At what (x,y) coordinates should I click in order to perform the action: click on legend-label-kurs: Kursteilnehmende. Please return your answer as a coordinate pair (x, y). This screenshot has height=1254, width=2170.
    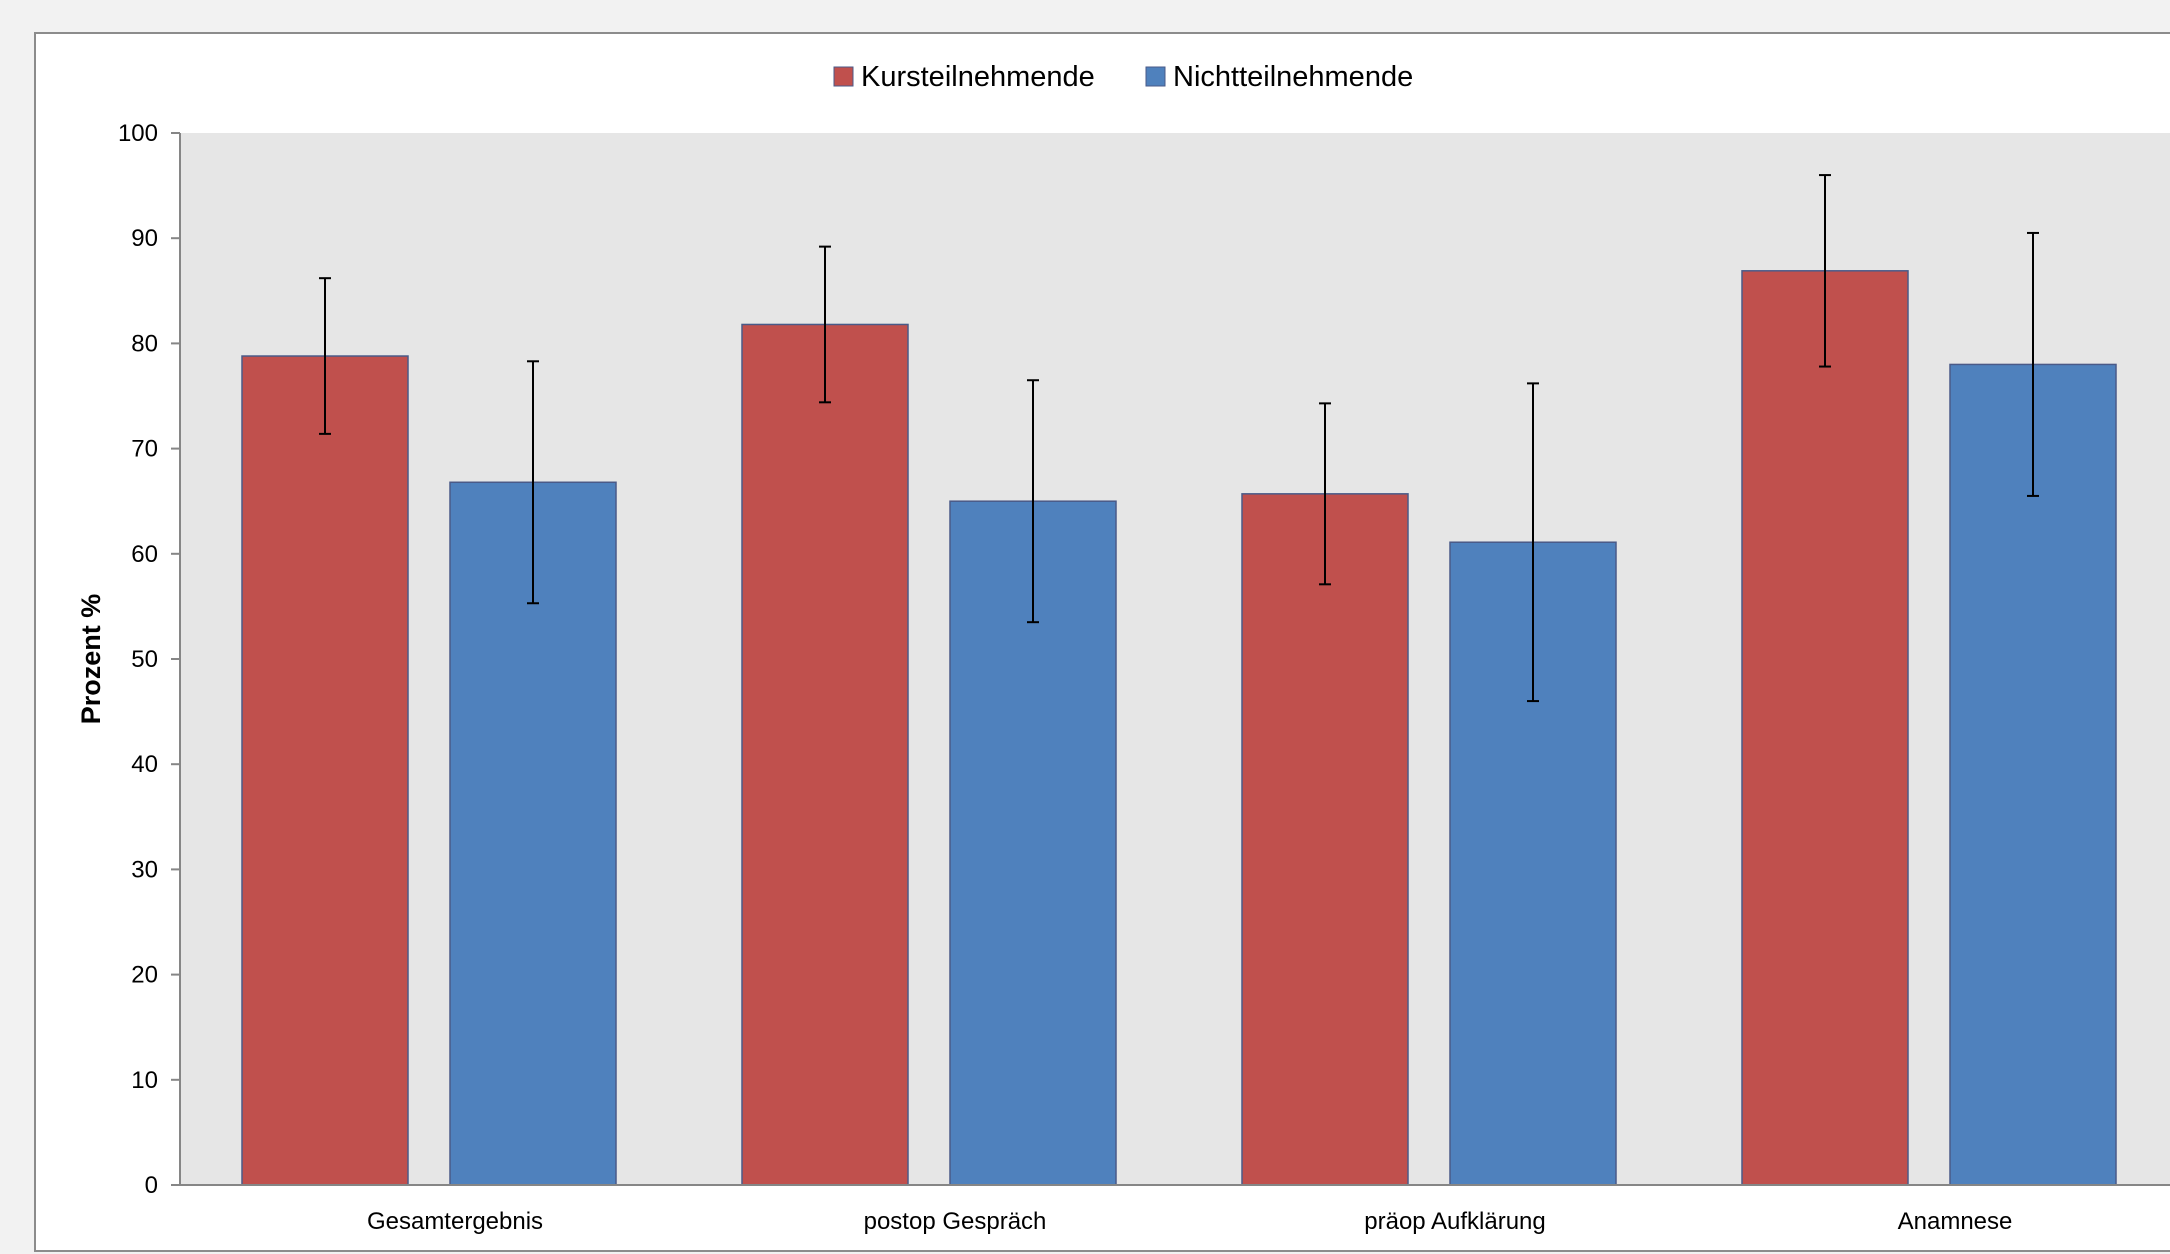
    Looking at the image, I should click on (978, 77).